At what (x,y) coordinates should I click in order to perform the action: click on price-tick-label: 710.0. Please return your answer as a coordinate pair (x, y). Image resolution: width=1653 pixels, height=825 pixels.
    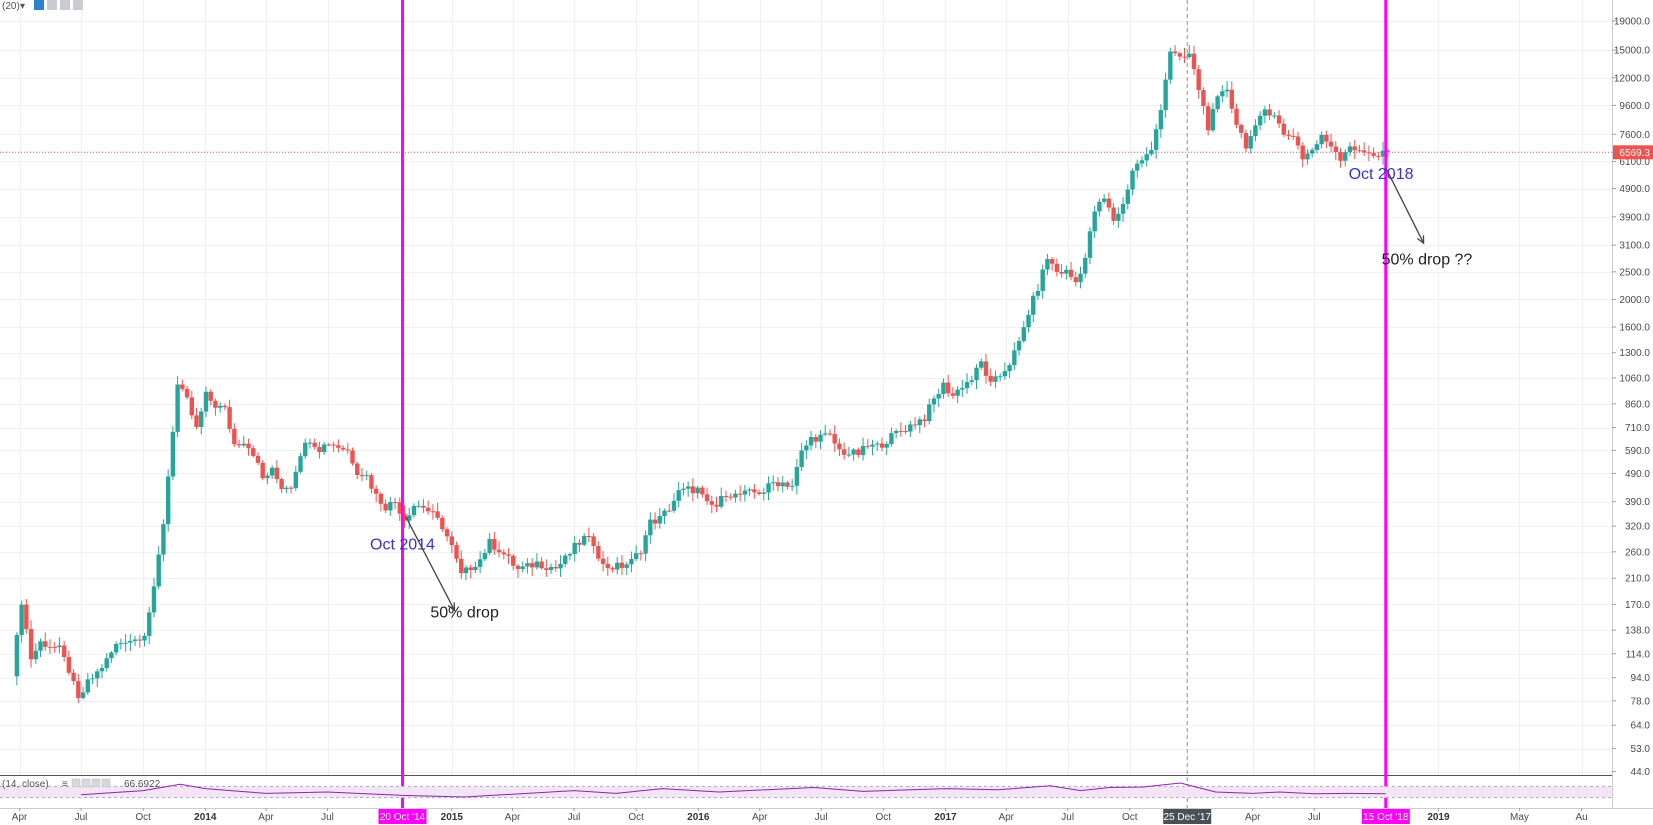
    Looking at the image, I should click on (1637, 428).